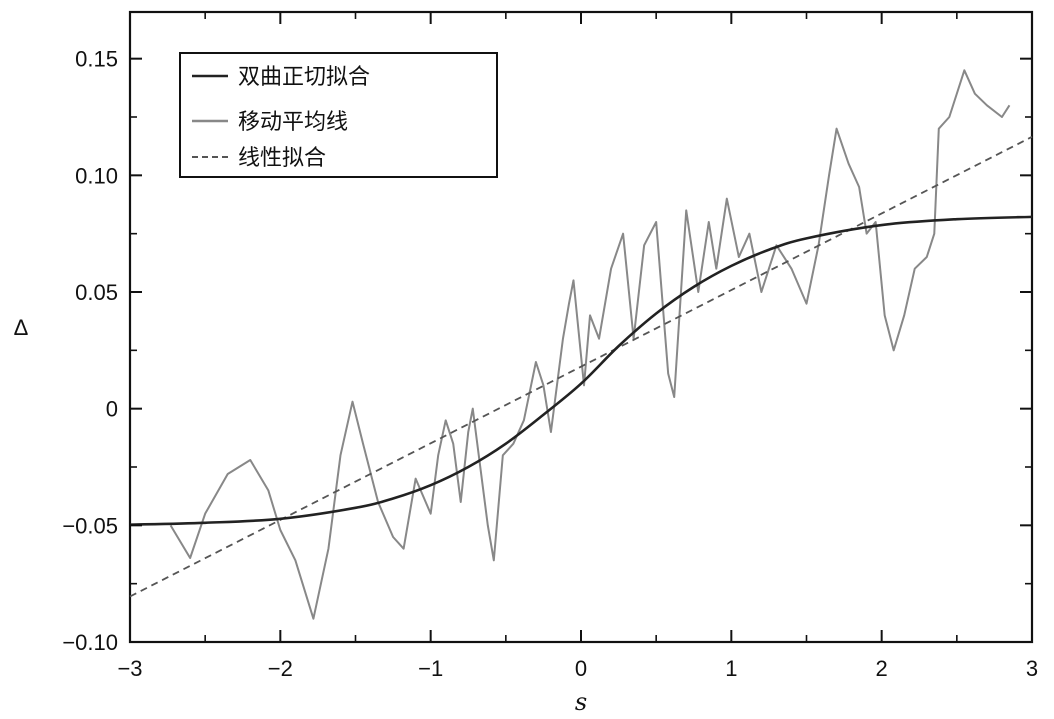  Describe the element at coordinates (280, 668) in the screenshot. I see `x-tick-label: −2` at that location.